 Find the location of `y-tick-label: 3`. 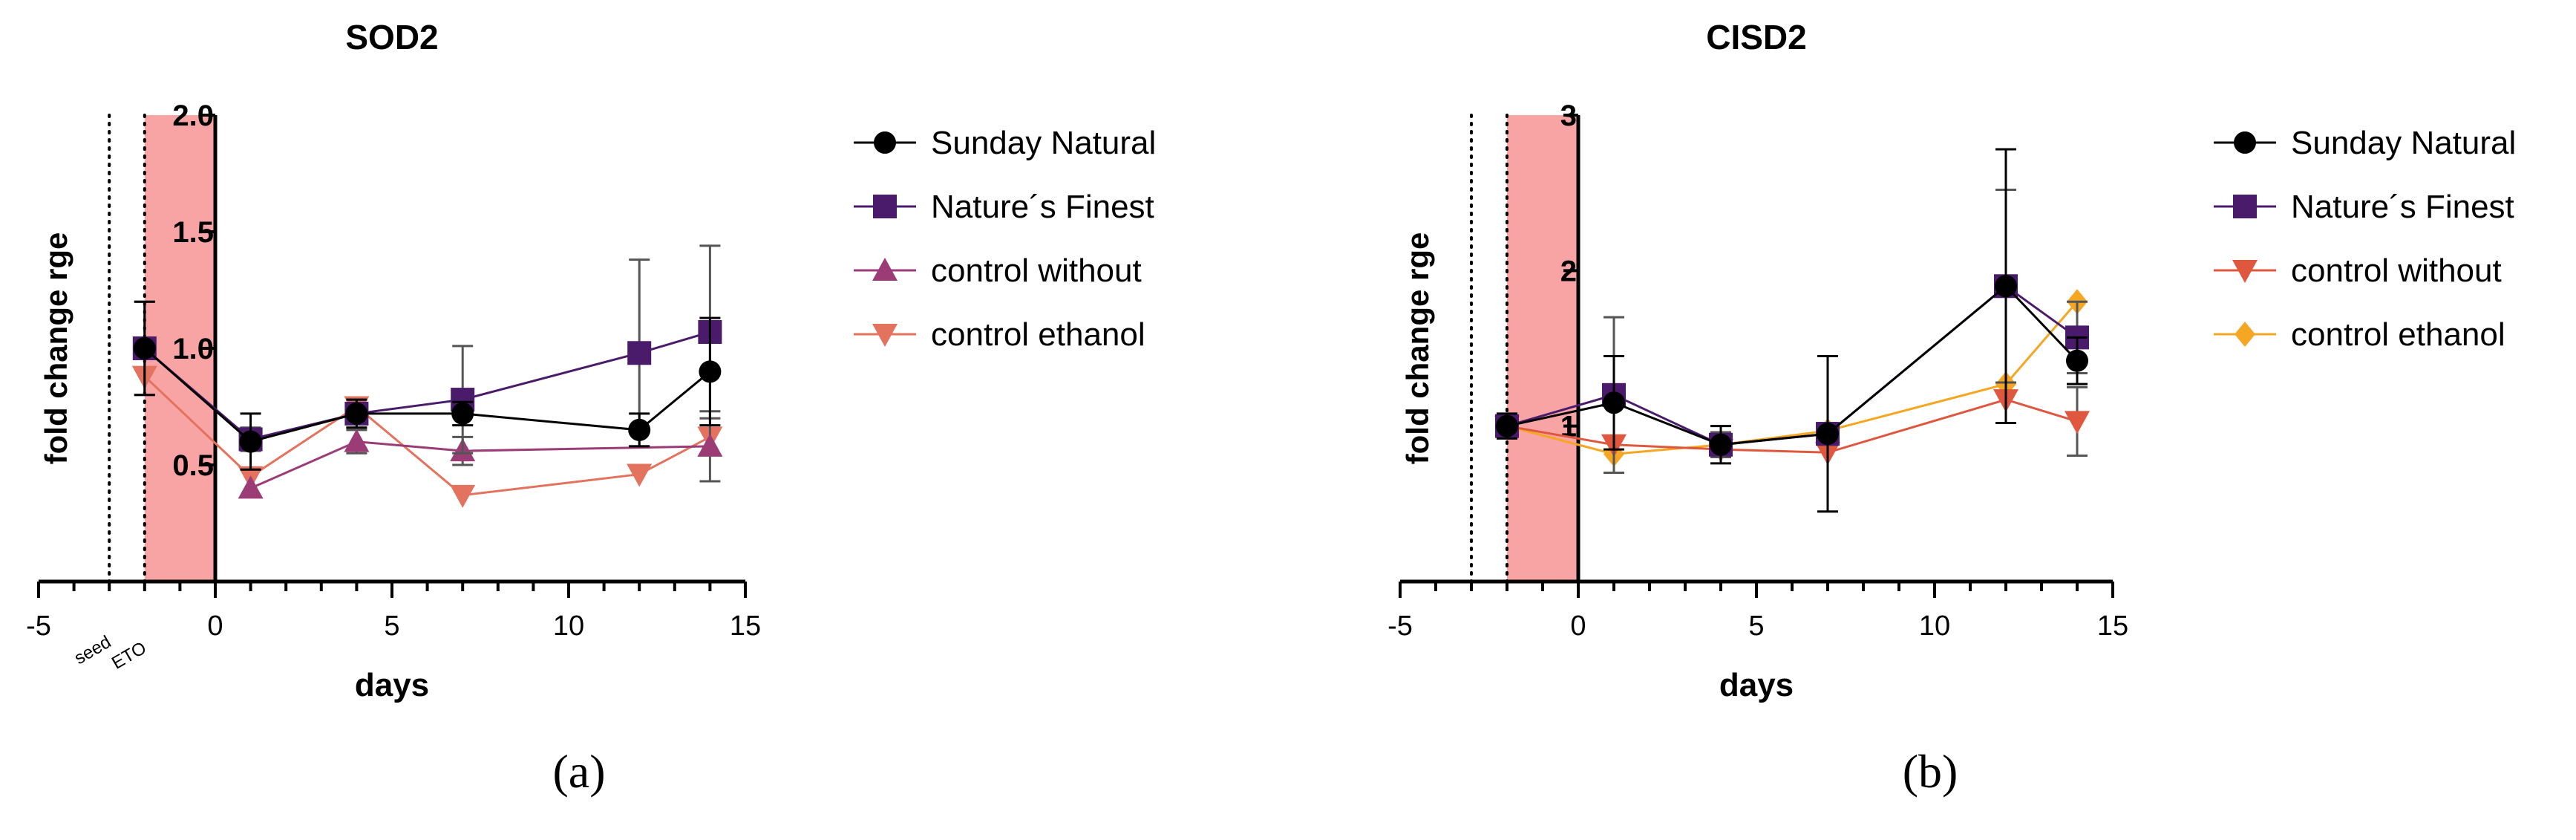

y-tick-label: 3 is located at coordinates (1568, 116).